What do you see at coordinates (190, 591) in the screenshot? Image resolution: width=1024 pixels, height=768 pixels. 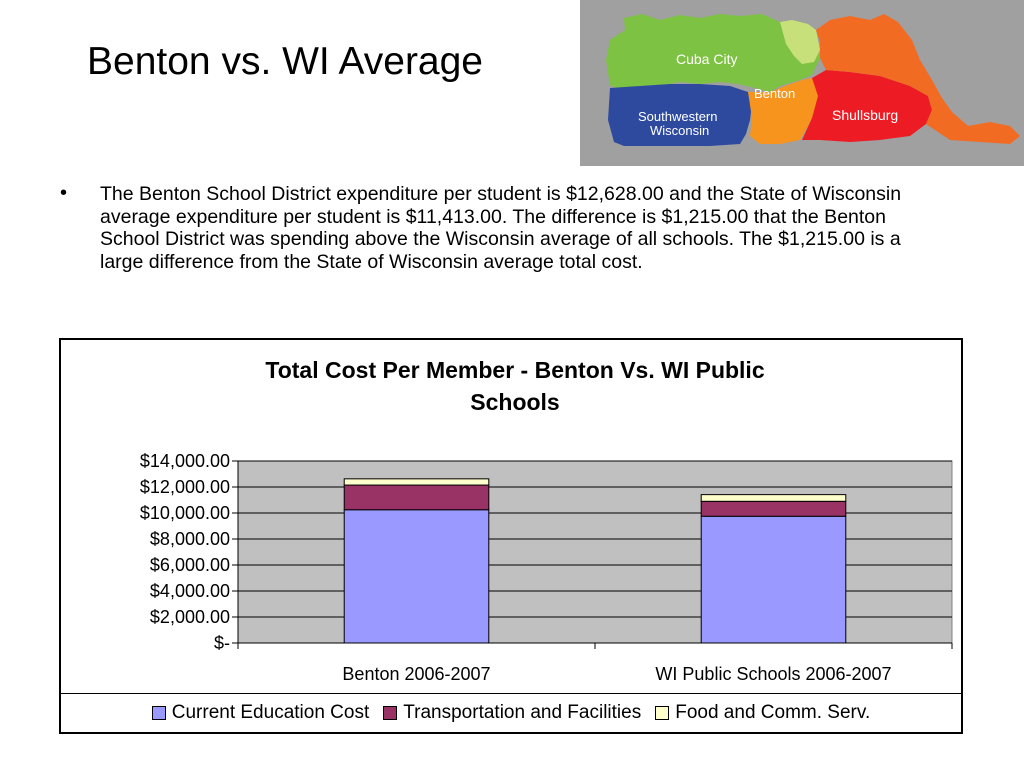 I see `y-tick-label: $4,000.00` at bounding box center [190, 591].